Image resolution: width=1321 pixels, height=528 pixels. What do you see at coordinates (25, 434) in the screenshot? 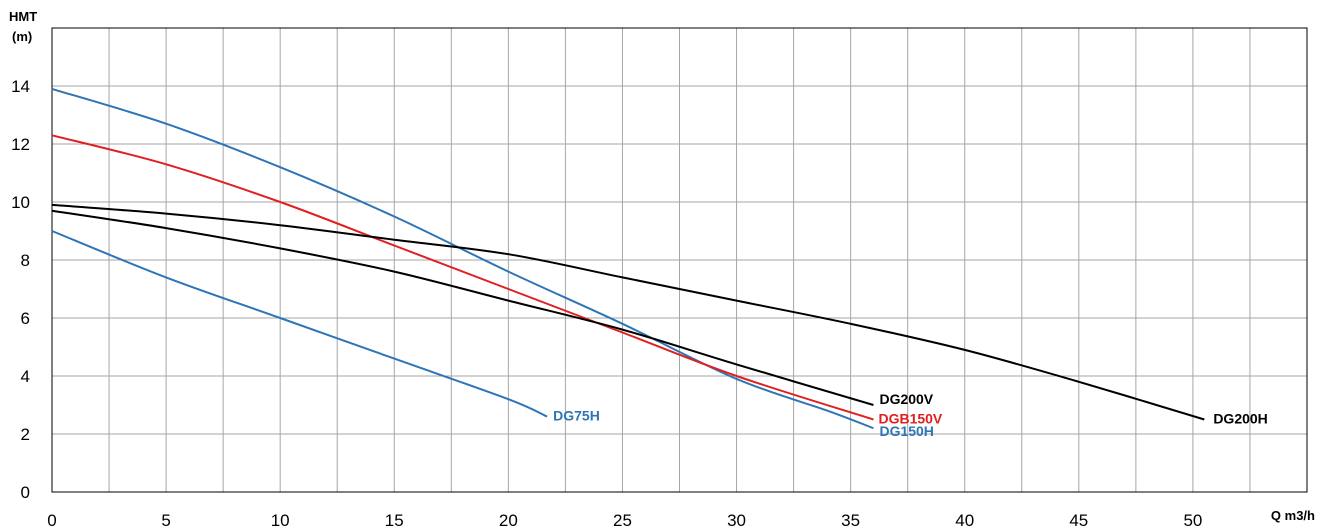
I see `y-tick-label: 2` at bounding box center [25, 434].